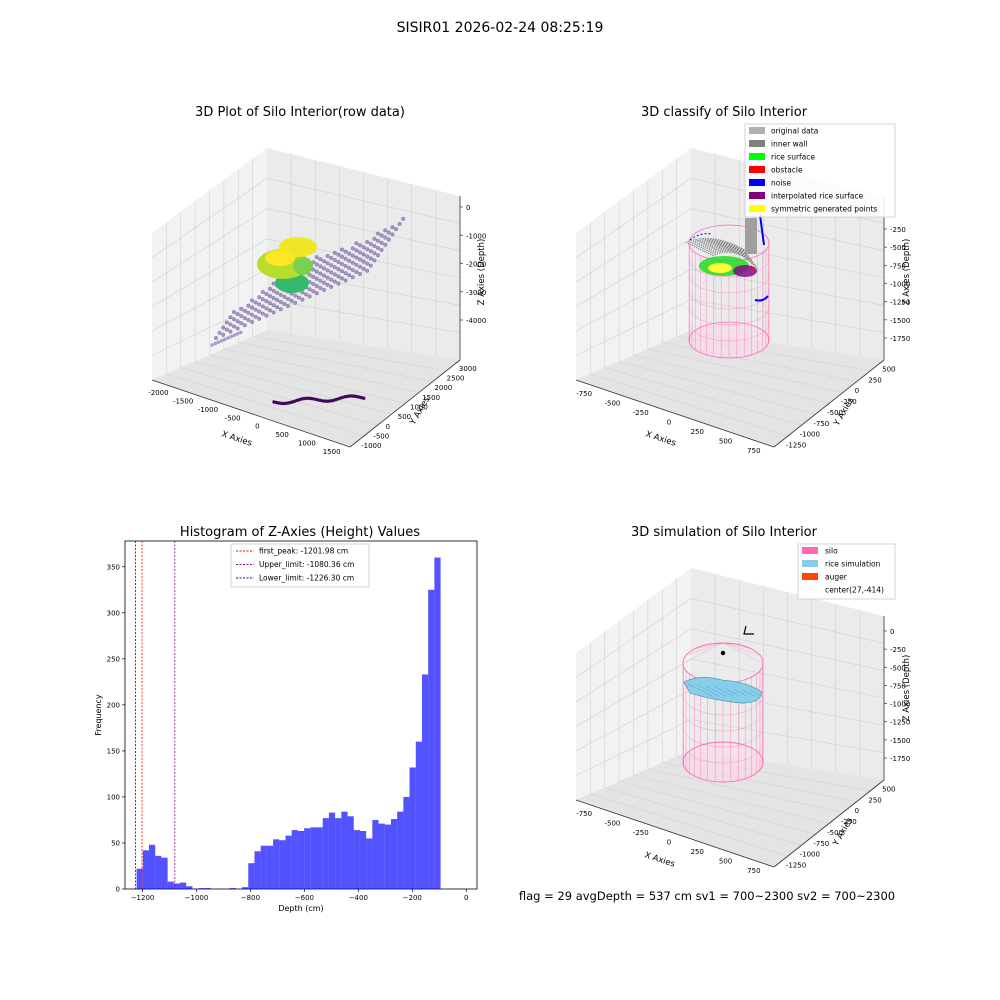 This screenshot has height=1000, width=1000. I want to click on x-tick-label: −800, so click(250, 898).